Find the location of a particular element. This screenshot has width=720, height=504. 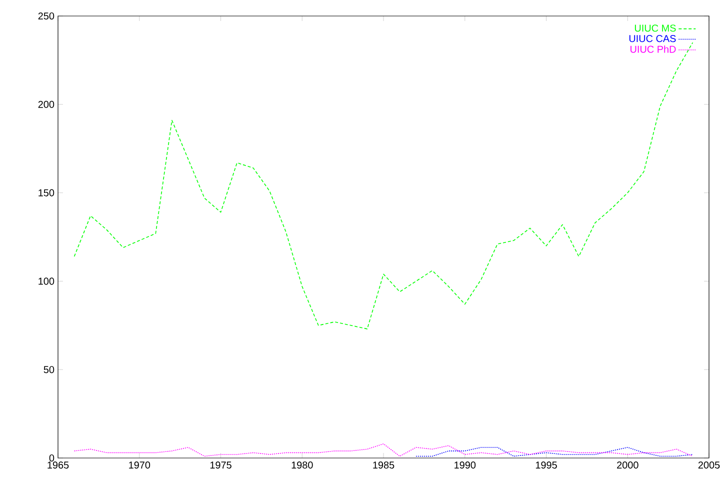

x-tick-label: 1970 is located at coordinates (139, 465).